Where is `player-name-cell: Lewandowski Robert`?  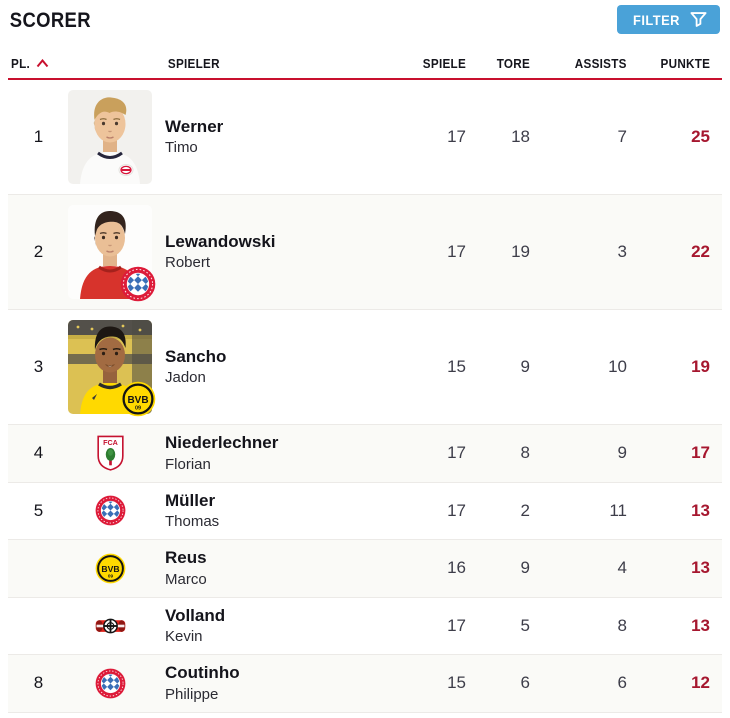
player-name-cell: Lewandowski Robert is located at coordinates (279, 252).